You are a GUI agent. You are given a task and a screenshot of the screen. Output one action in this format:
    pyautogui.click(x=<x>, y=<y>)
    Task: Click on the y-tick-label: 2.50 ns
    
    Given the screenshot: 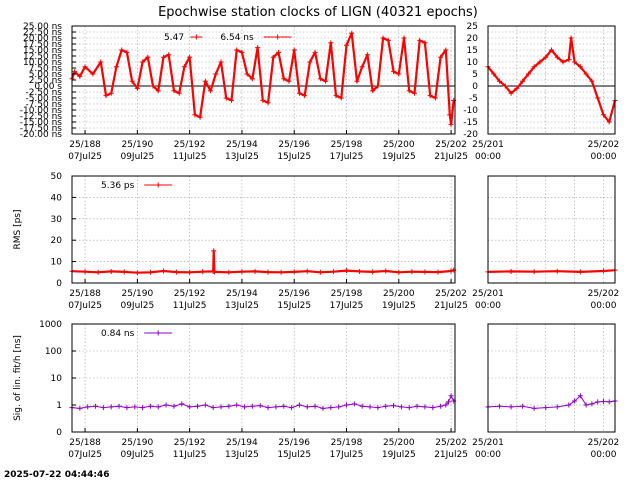 What is the action you would take?
    pyautogui.click(x=46, y=81)
    